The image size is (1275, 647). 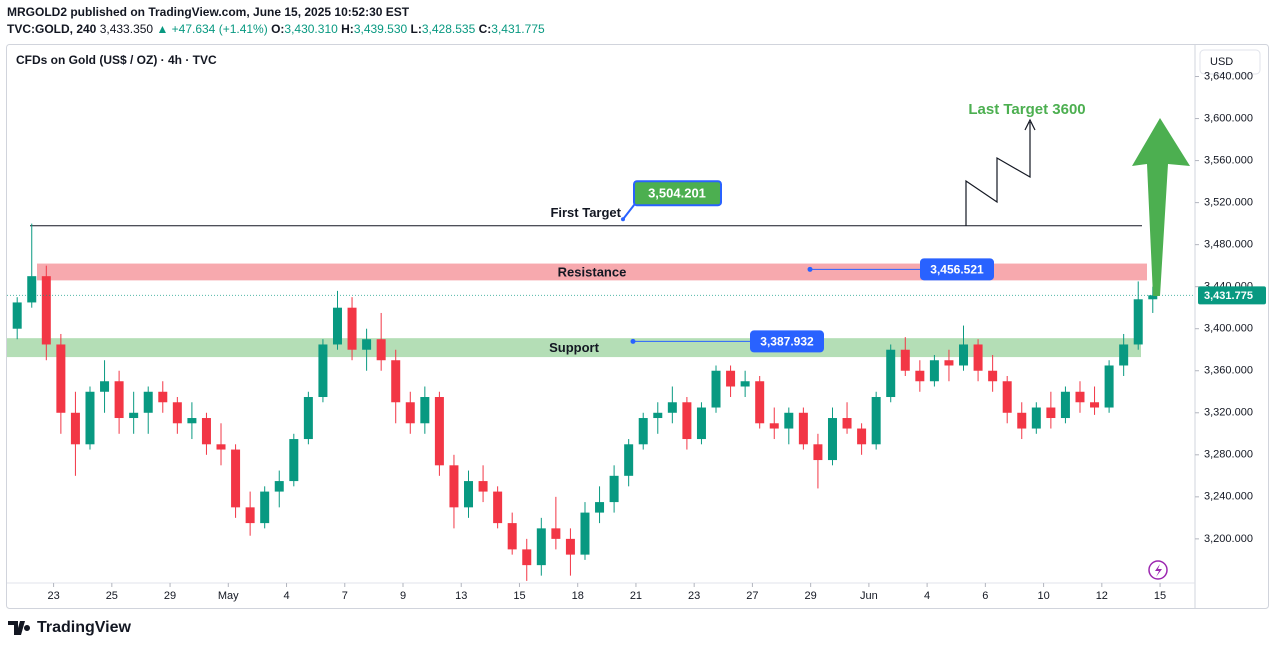 What do you see at coordinates (574, 347) in the screenshot?
I see `zone-label: Support` at bounding box center [574, 347].